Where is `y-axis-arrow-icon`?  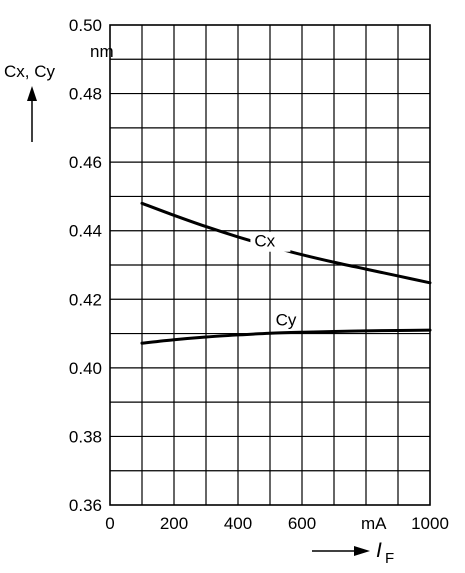 y-axis-arrow-icon is located at coordinates (32, 114).